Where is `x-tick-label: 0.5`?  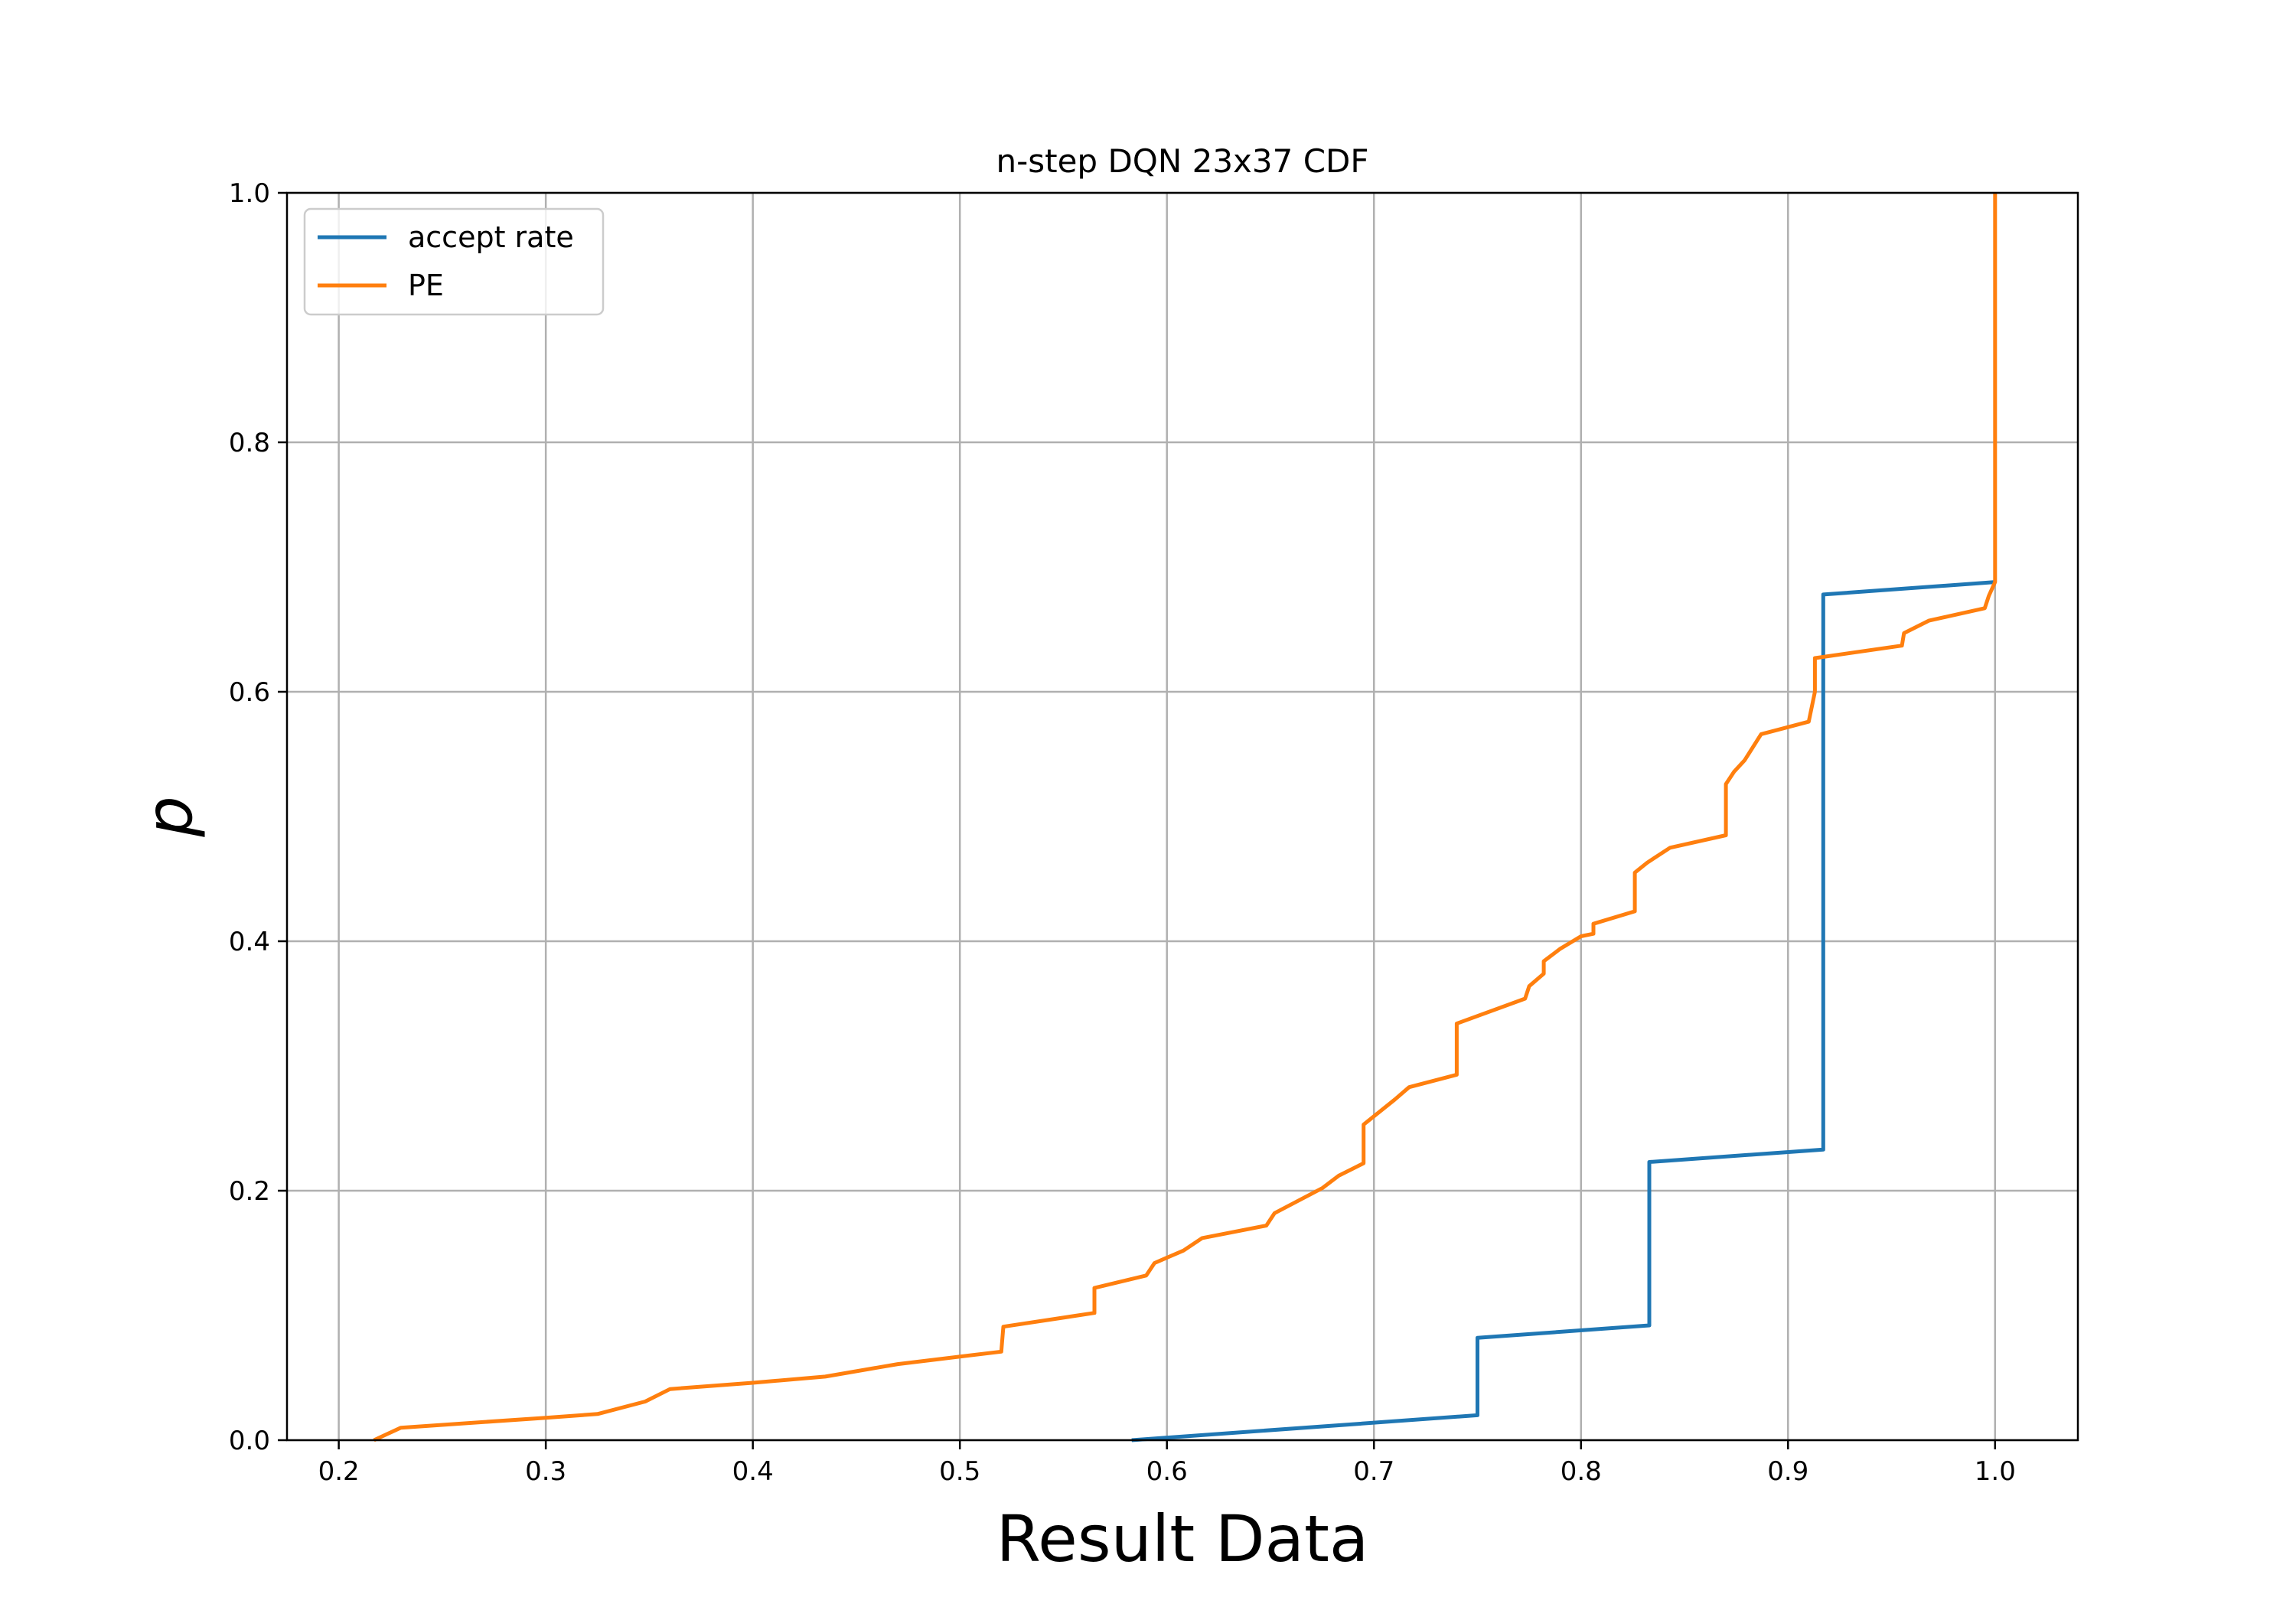 x-tick-label: 0.5 is located at coordinates (959, 1471).